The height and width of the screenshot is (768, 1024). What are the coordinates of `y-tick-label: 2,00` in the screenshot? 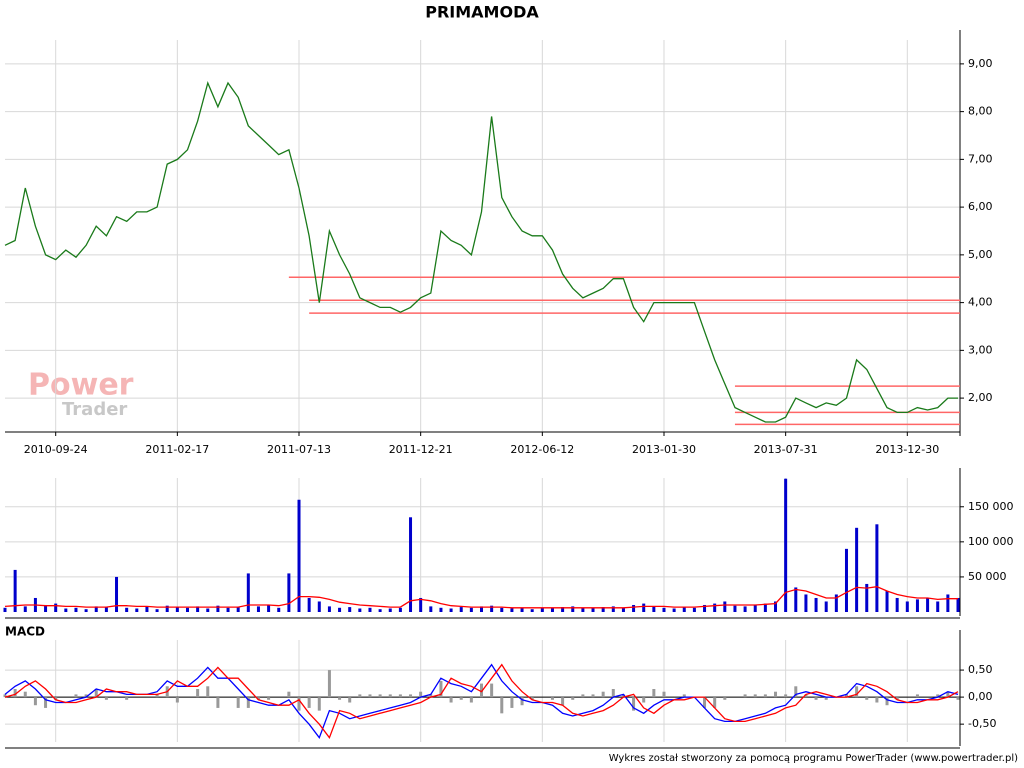 It's located at (980, 397).